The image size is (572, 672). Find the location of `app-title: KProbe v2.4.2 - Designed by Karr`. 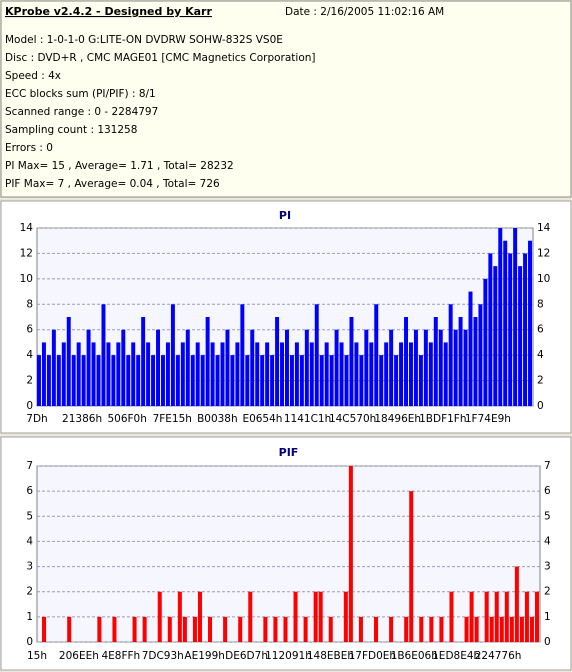

app-title: KProbe v2.4.2 - Designed by Karr is located at coordinates (108, 11).